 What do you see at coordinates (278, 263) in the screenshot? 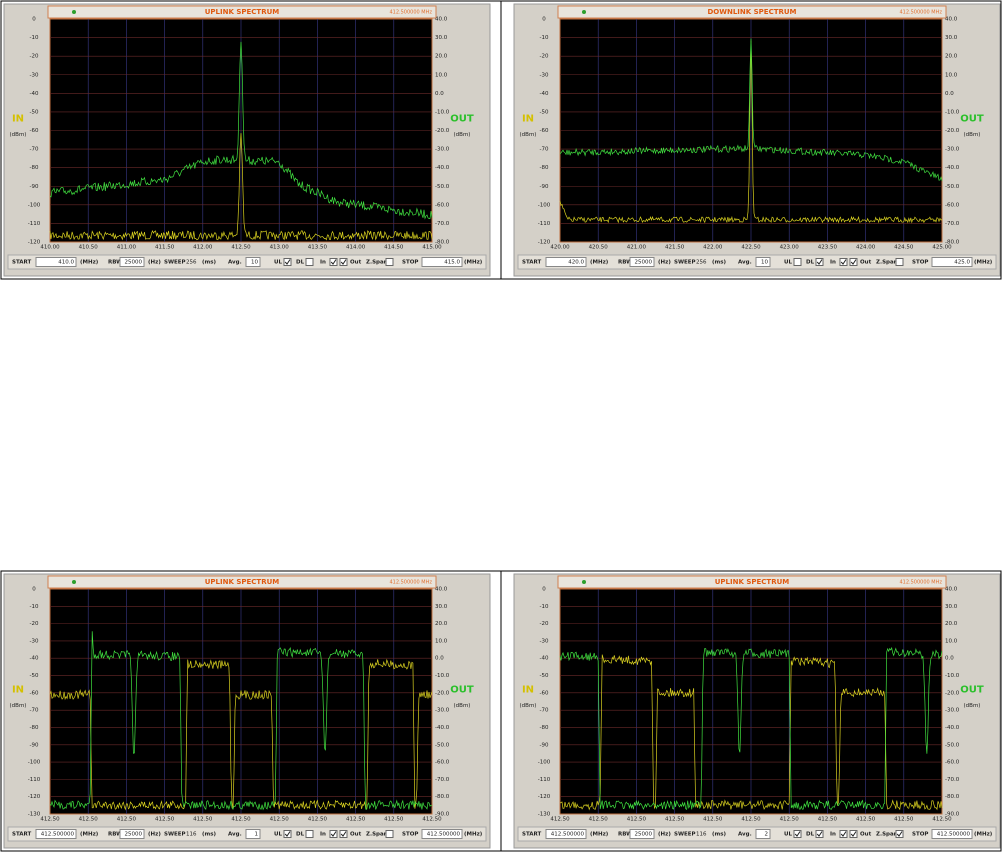
I see `control-label: UL` at bounding box center [278, 263].